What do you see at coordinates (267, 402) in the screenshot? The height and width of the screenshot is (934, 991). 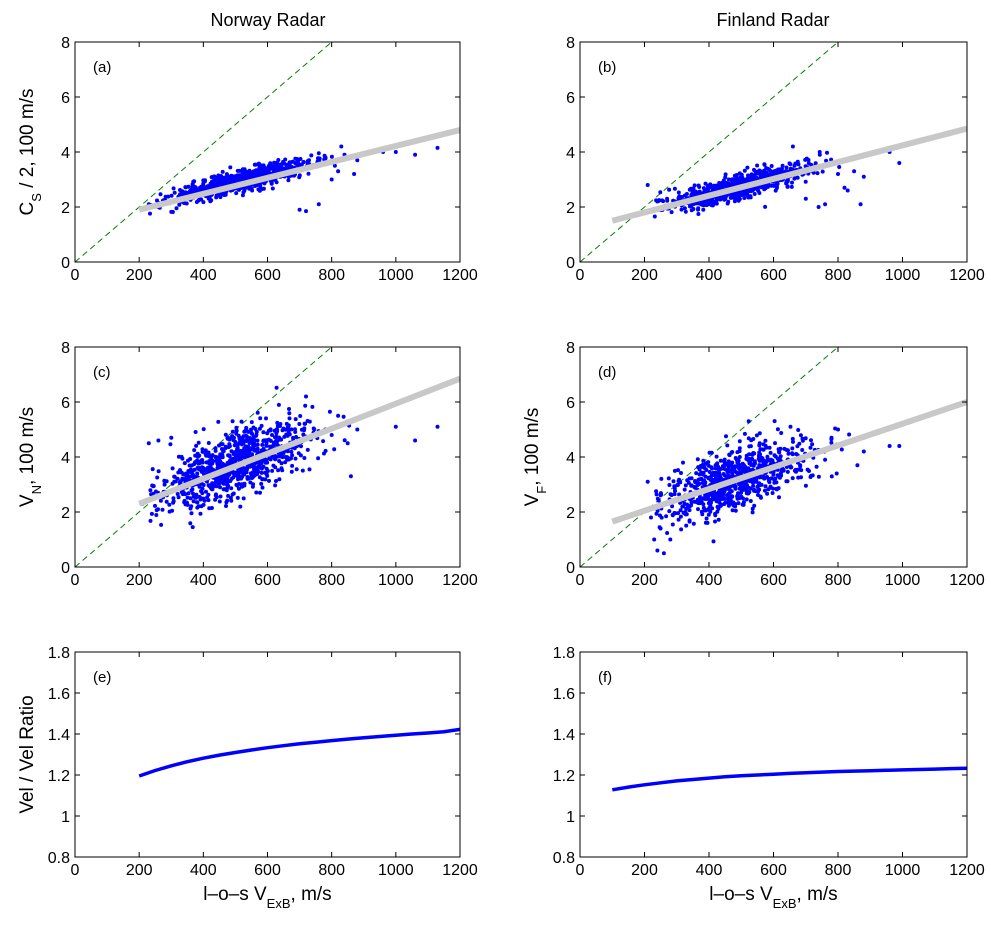 I see `plot-area` at bounding box center [267, 402].